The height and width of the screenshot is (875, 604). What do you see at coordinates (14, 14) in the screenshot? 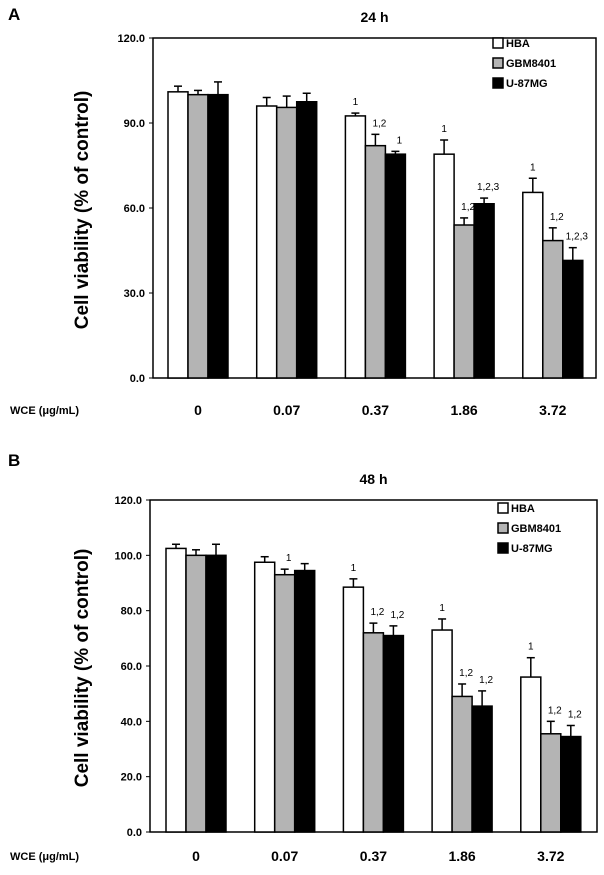
I see `panel-label: A` at bounding box center [14, 14].